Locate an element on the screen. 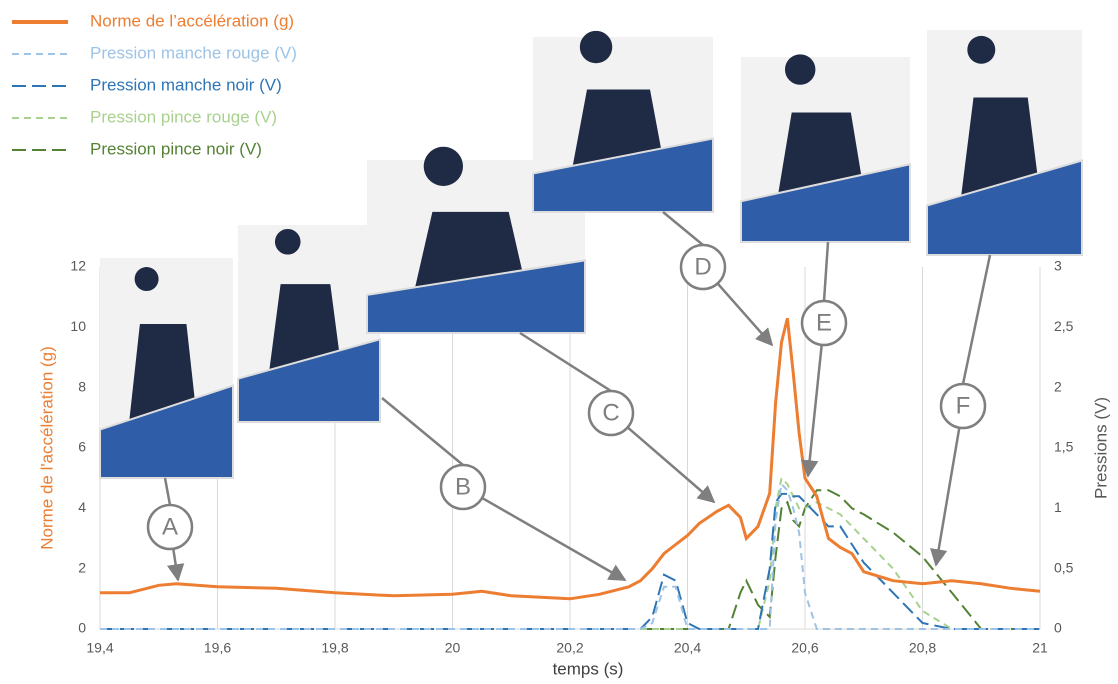 The height and width of the screenshot is (684, 1118). annotation-label: A is located at coordinates (170, 526).